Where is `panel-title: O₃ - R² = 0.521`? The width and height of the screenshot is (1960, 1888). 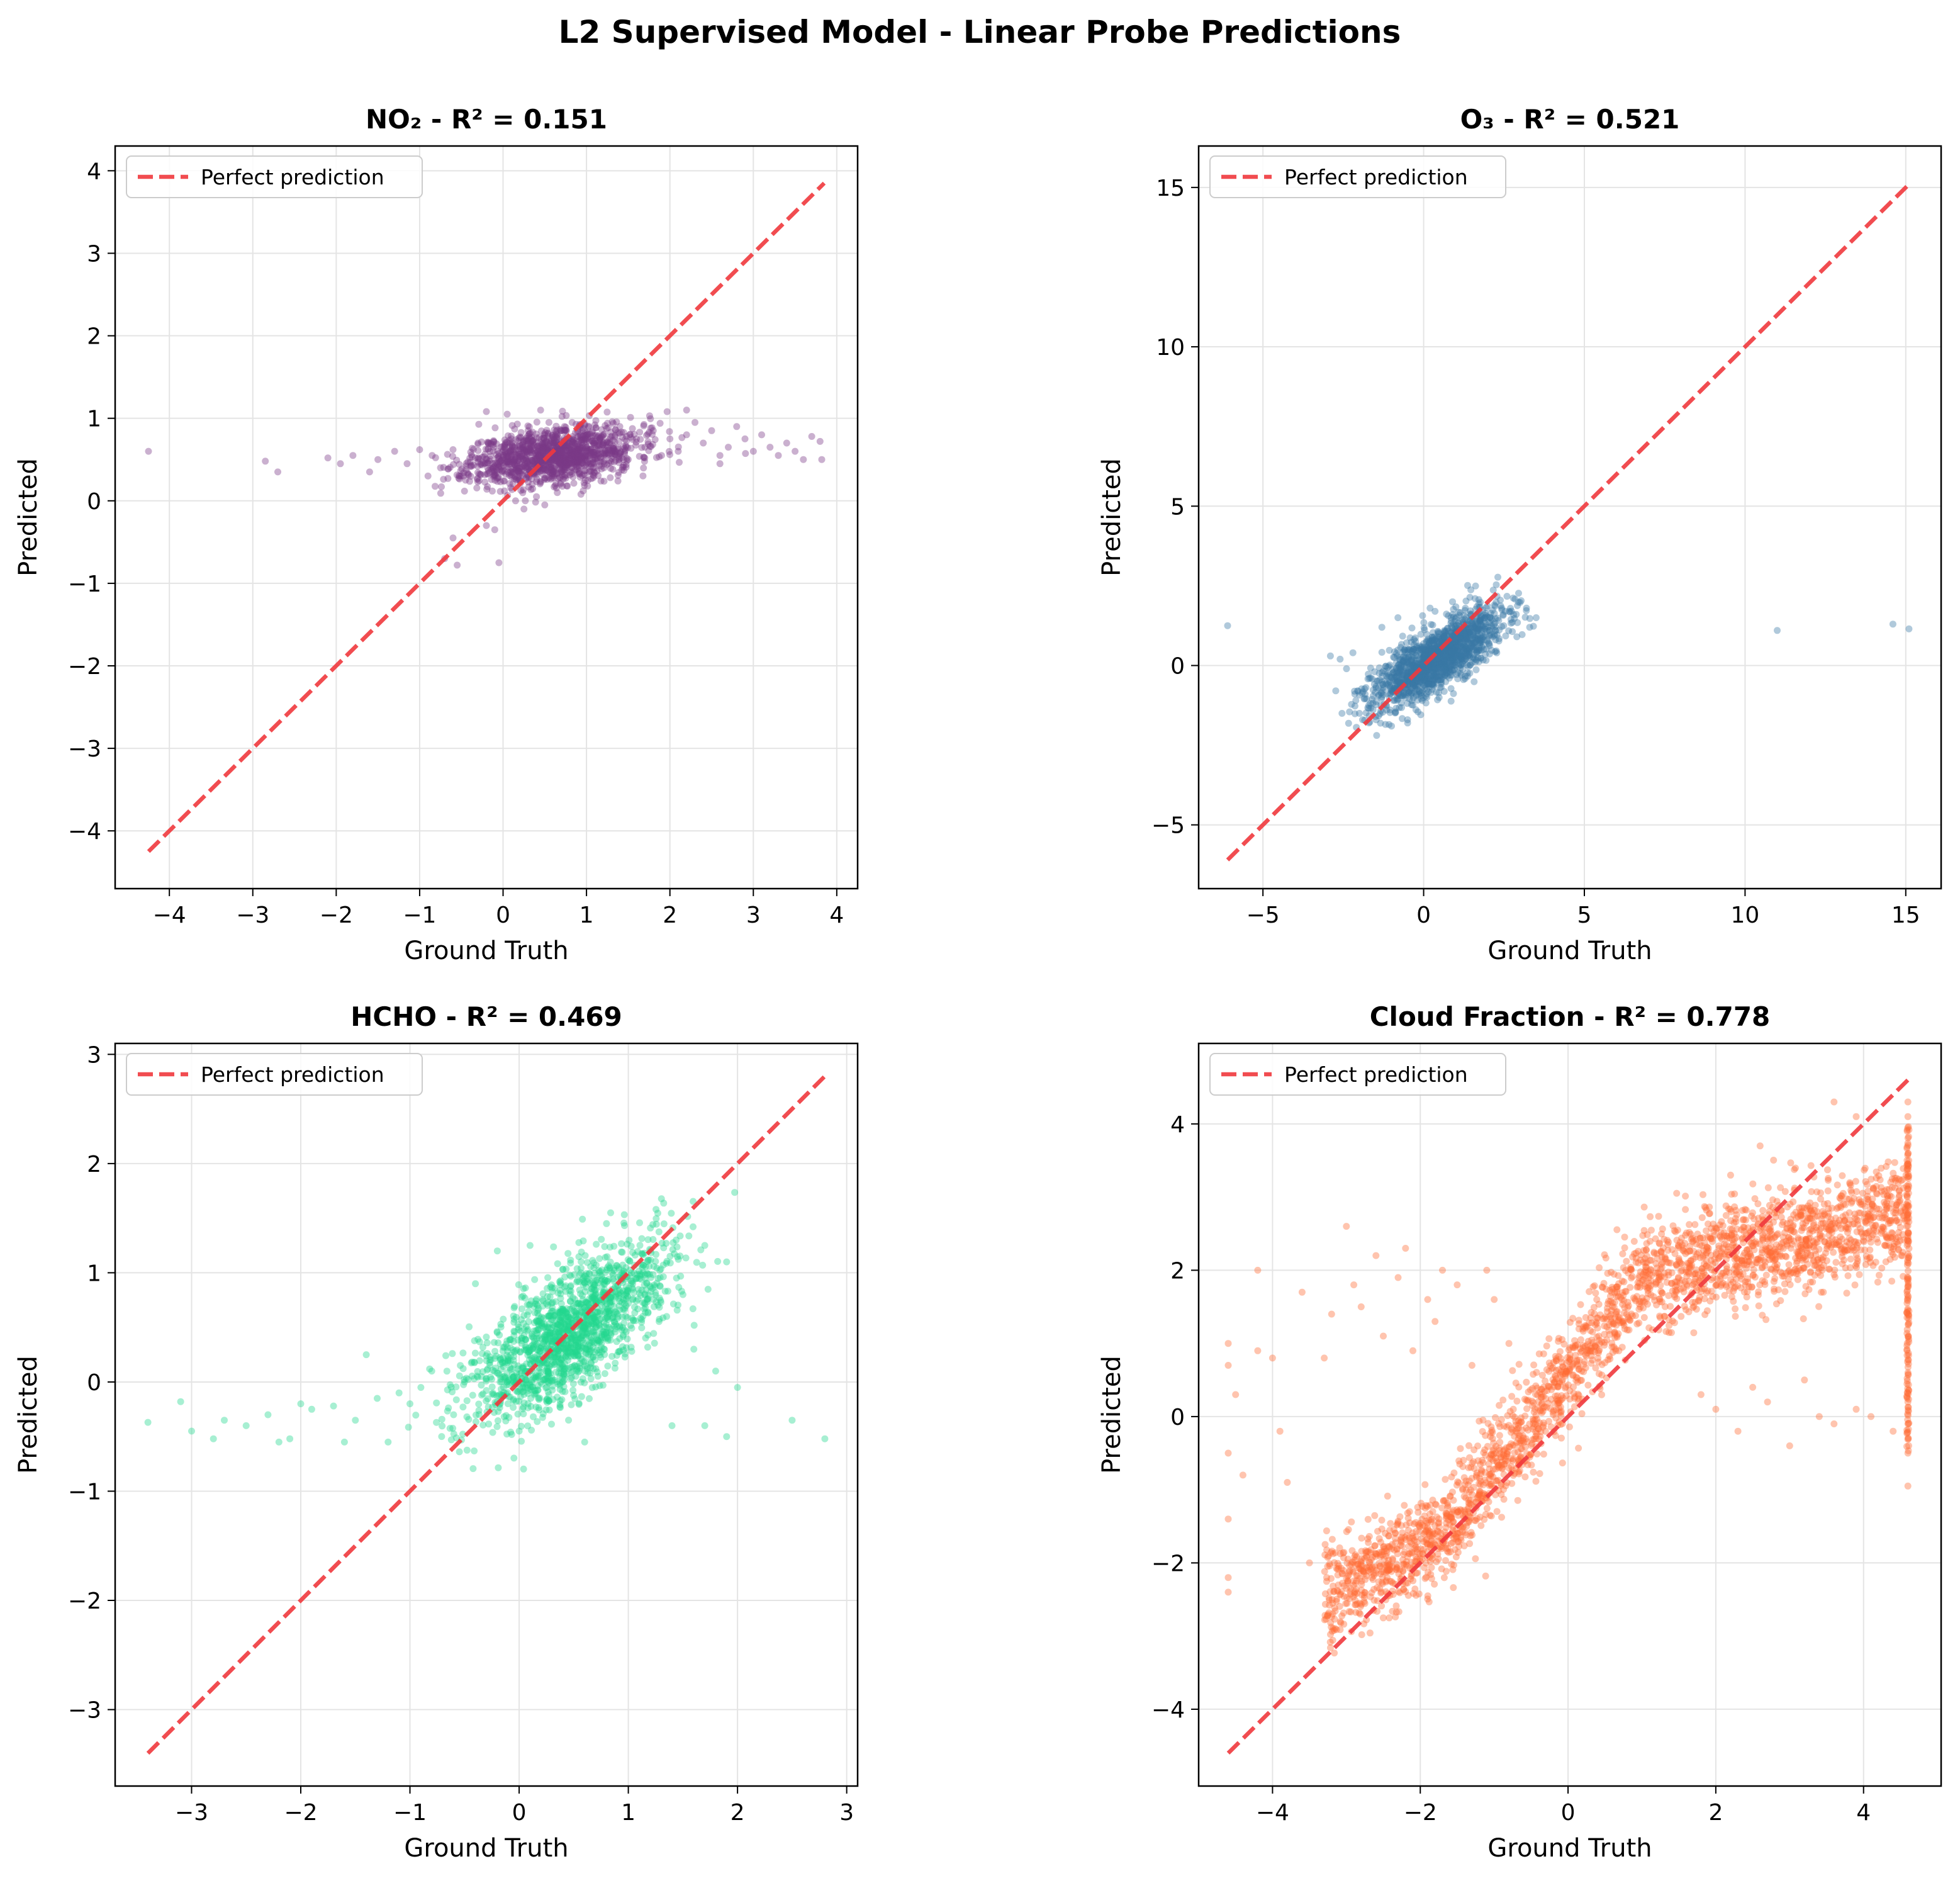
panel-title: O₃ - R² = 0.521 is located at coordinates (1570, 119).